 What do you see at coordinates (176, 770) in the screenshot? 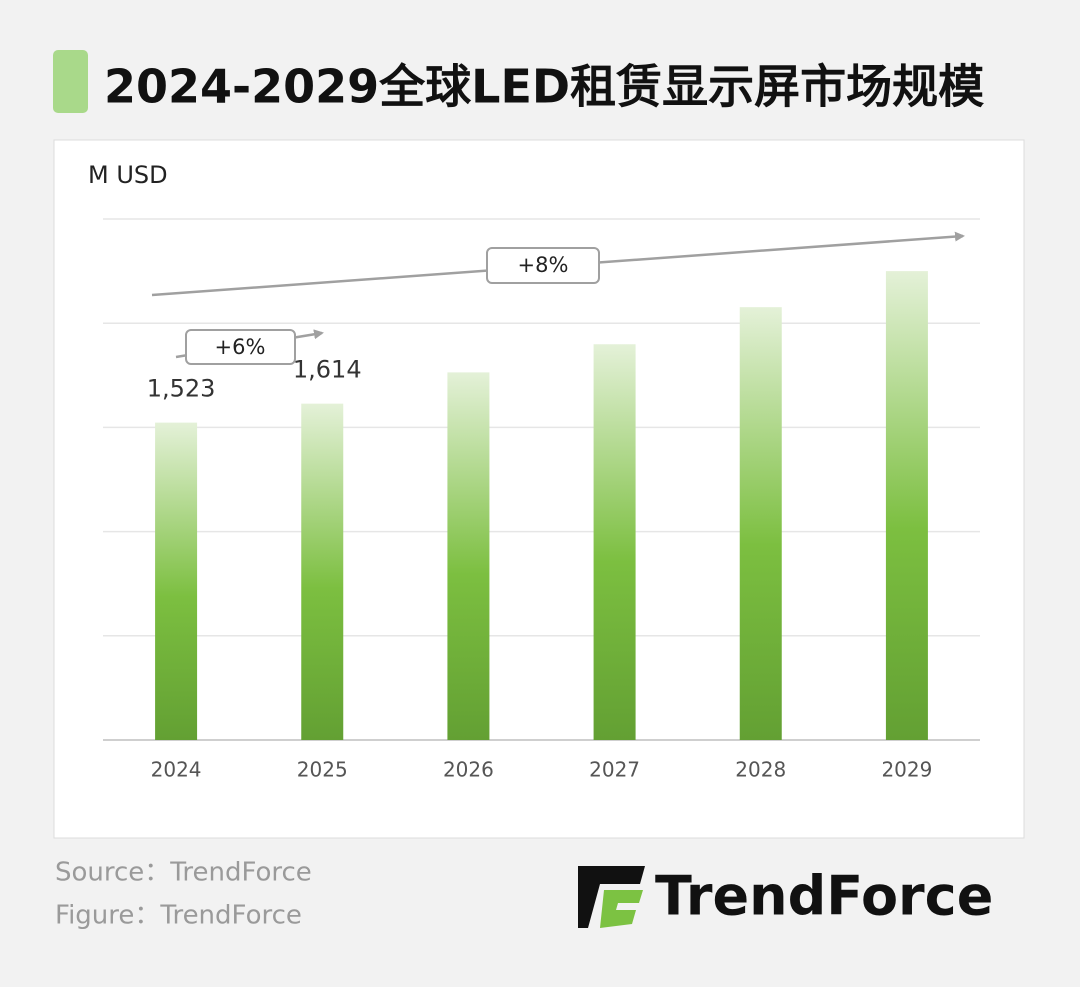
I see `x-tick-label: 2024` at bounding box center [176, 770].